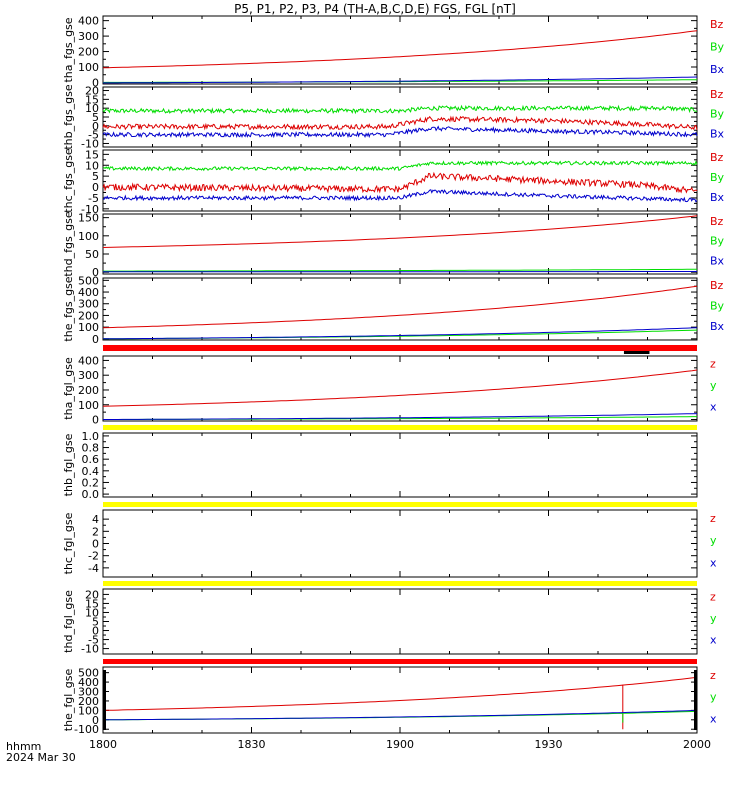  Describe the element at coordinates (95, 126) in the screenshot. I see `ytick-label-thb_fgs_gse-4: 0` at that location.